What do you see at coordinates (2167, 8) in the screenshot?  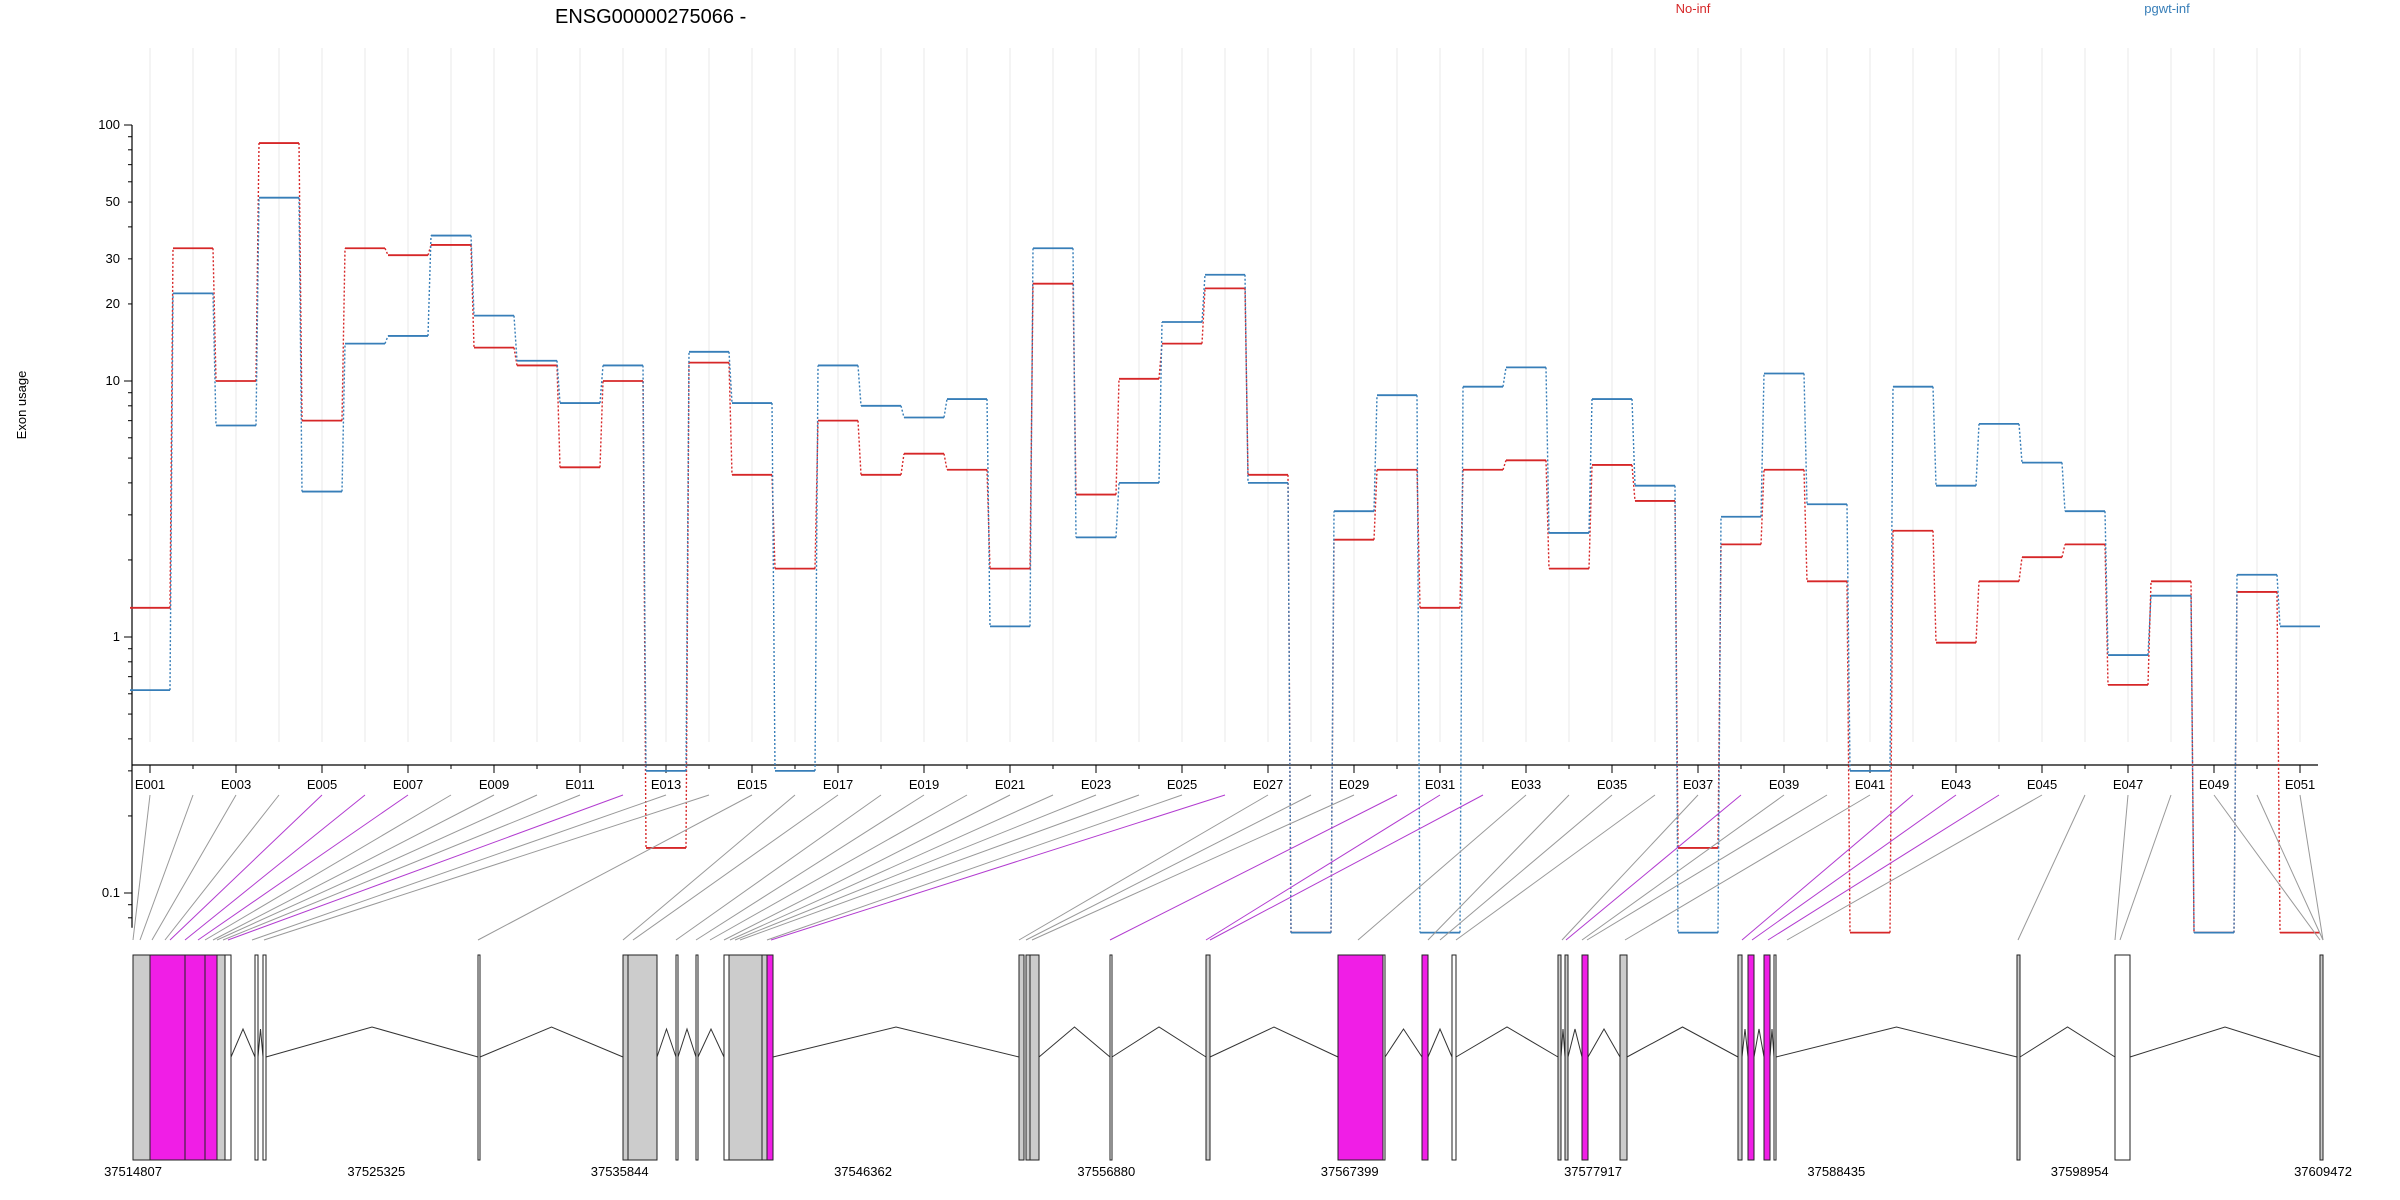 I see `legend-entry-pgwt-inf: pgwt-inf` at bounding box center [2167, 8].